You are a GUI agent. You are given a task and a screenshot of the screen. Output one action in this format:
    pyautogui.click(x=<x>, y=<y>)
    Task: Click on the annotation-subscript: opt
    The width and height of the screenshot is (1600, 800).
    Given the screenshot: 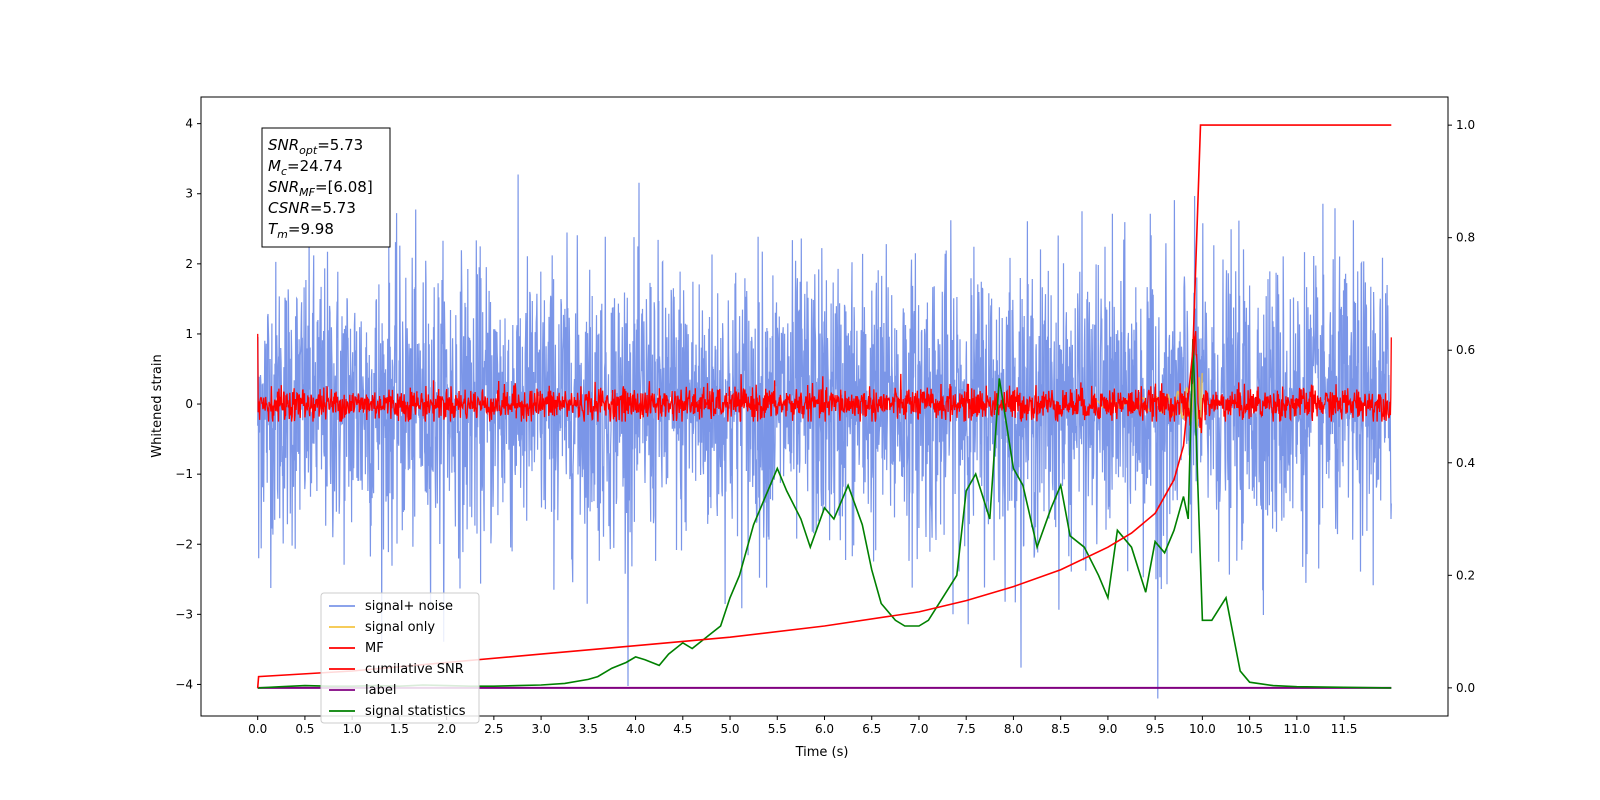 What is the action you would take?
    pyautogui.click(x=308, y=150)
    